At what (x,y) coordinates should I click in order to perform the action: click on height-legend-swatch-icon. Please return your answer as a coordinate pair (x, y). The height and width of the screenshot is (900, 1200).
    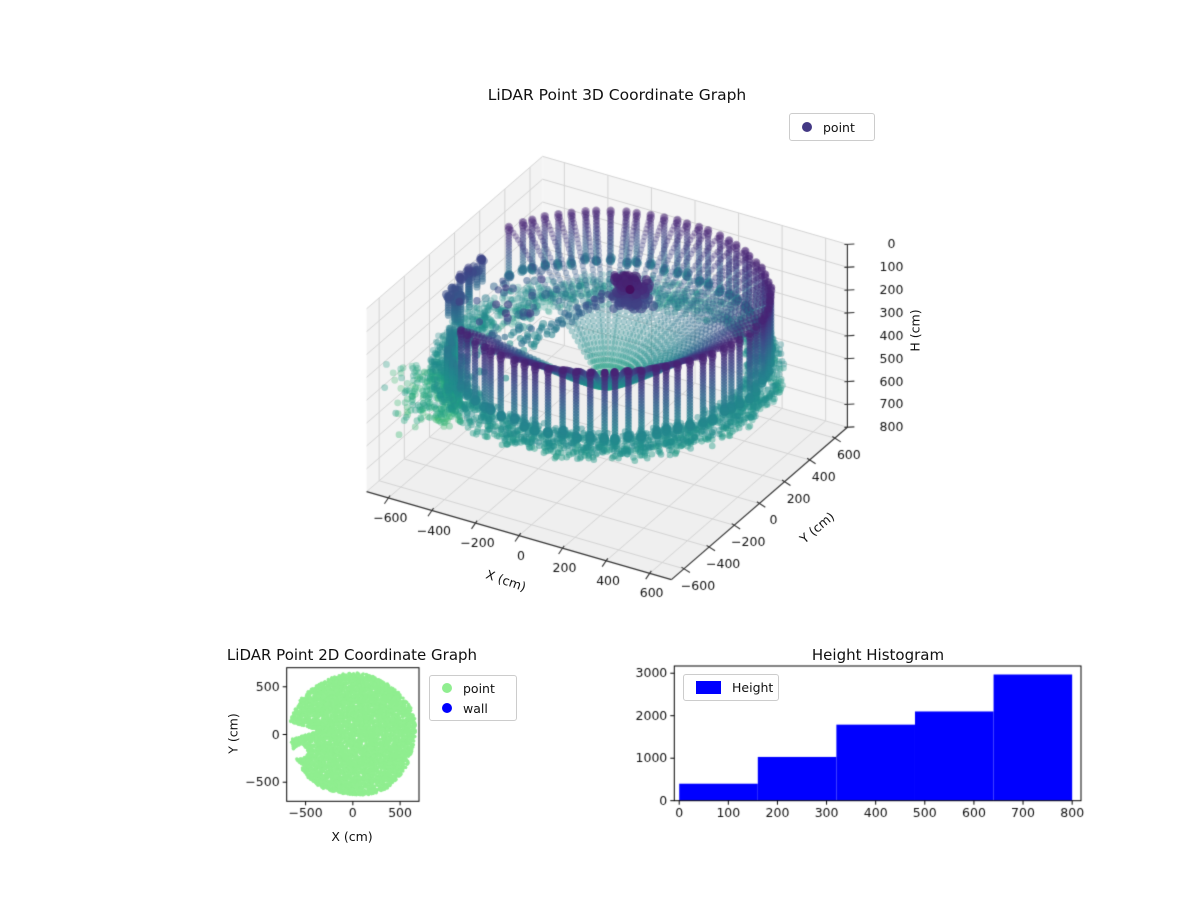
    Looking at the image, I should click on (708, 687).